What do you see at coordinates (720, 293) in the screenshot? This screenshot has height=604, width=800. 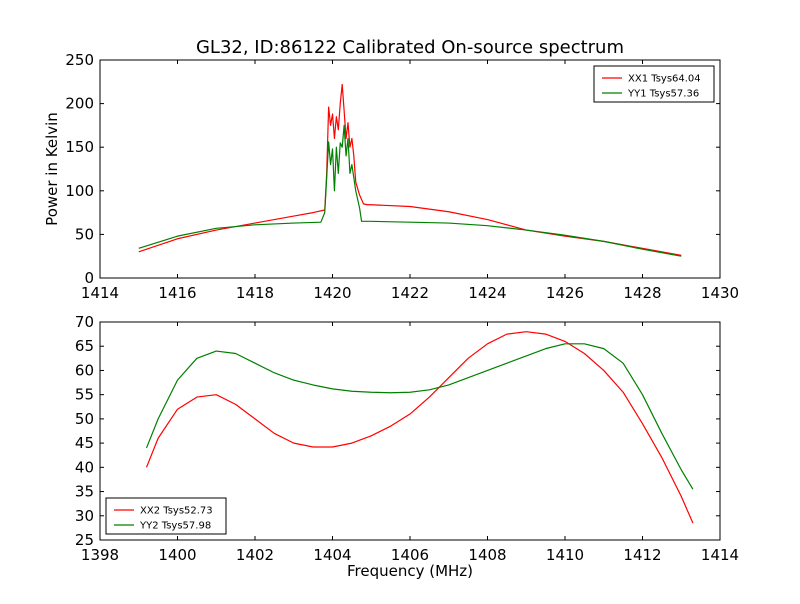 I see `x-tick-label: 1430` at bounding box center [720, 293].